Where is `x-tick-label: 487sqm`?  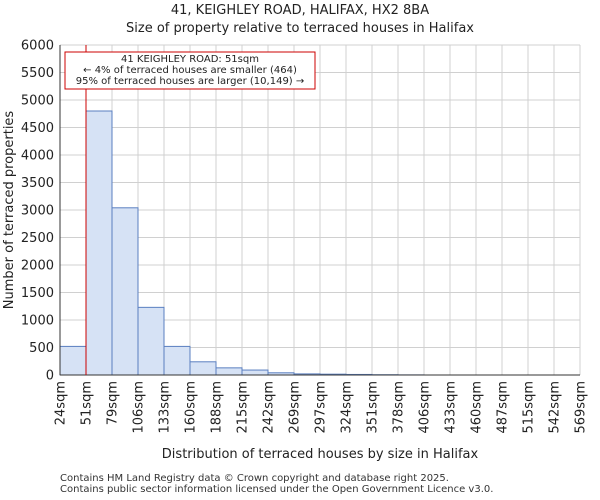
x-tick-label: 487sqm is located at coordinates (503, 407).